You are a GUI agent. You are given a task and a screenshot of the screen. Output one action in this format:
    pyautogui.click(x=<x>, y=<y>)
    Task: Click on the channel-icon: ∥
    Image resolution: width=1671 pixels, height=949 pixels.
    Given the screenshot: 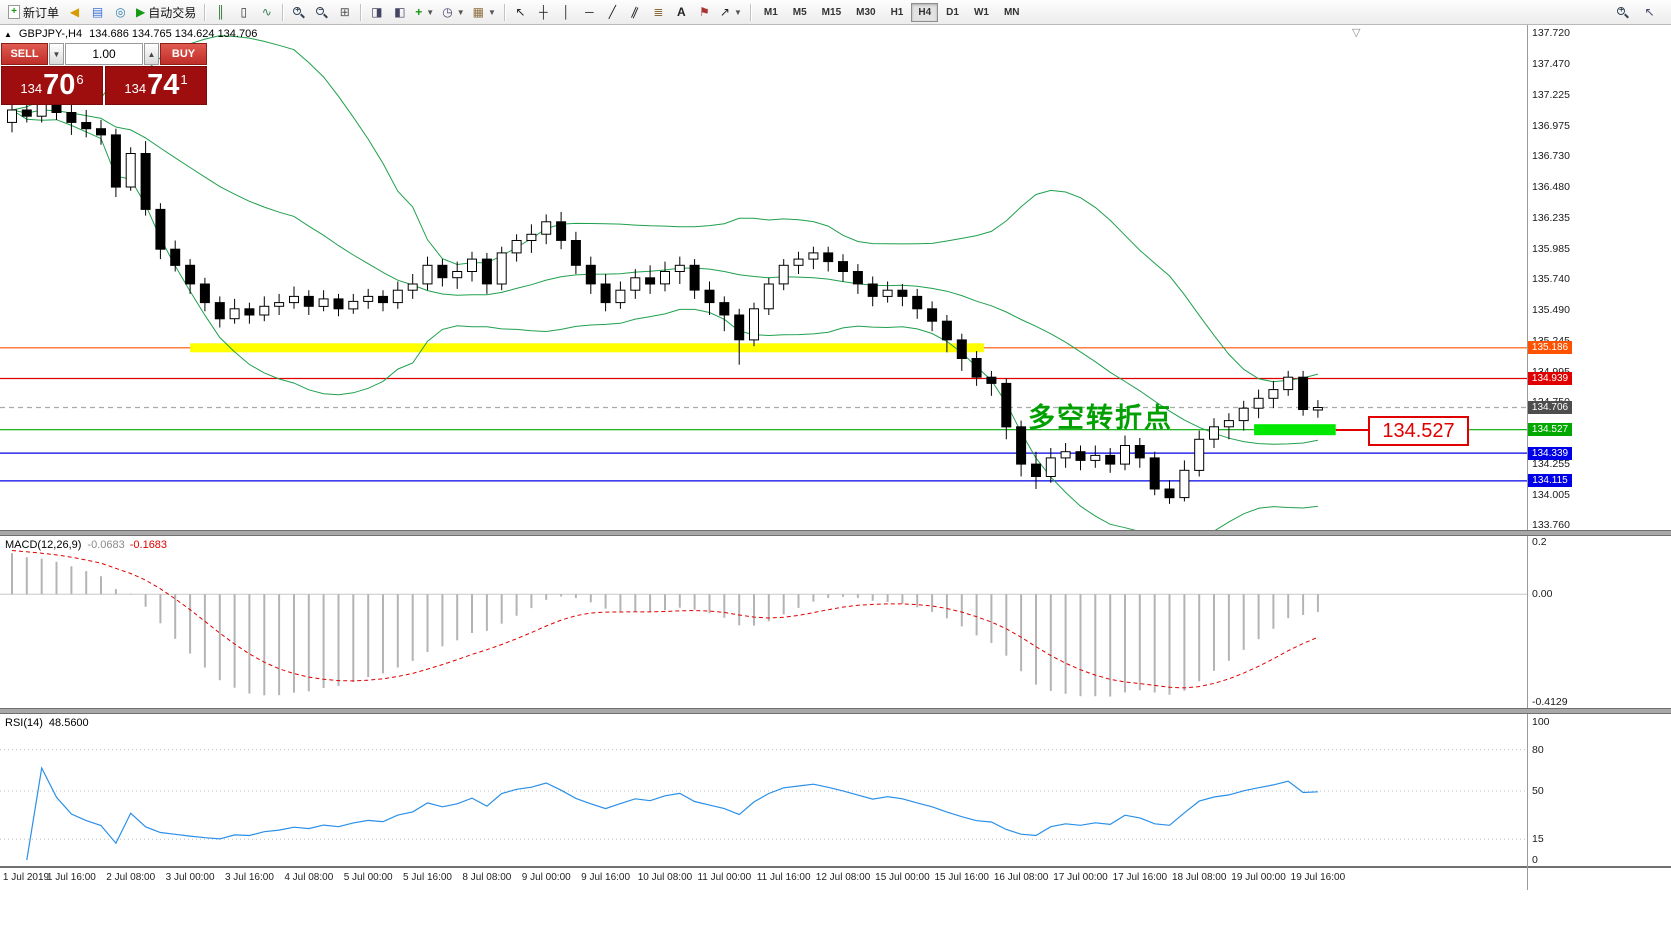 What is the action you would take?
    pyautogui.click(x=635, y=12)
    